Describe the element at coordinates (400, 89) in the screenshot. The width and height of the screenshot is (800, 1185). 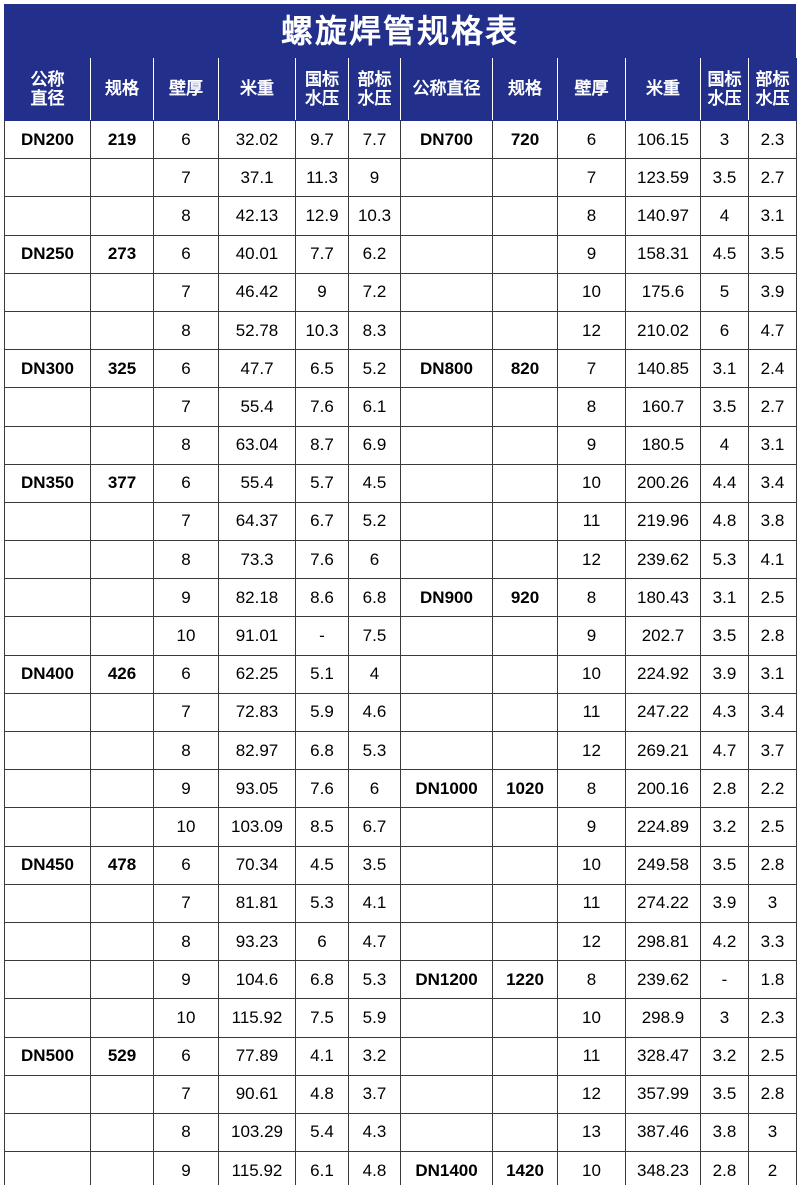
I see `header-row: 公称 直径 规格 壁厚 米重 国标 水压 部标 水压 公称直径 规格 壁厚 米重` at that location.